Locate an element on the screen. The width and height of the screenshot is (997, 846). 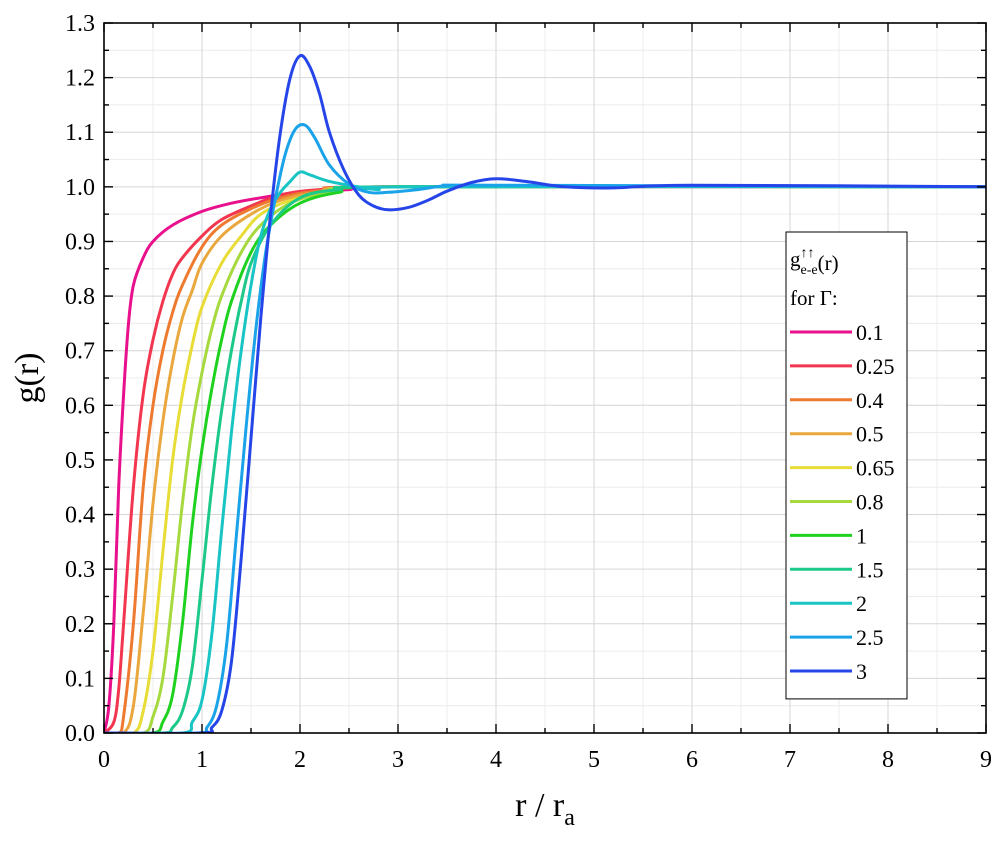
y-tick-label: 1.2 is located at coordinates (80, 79).